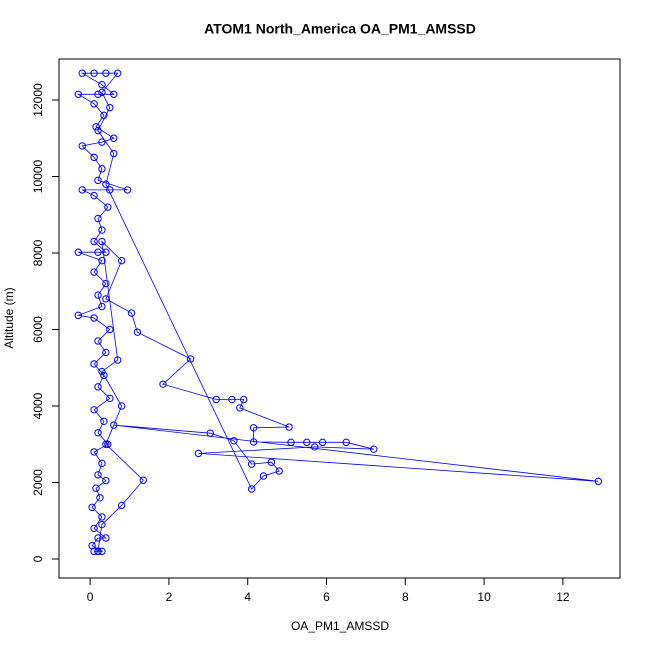  I want to click on x-tick-label: 4, so click(247, 597).